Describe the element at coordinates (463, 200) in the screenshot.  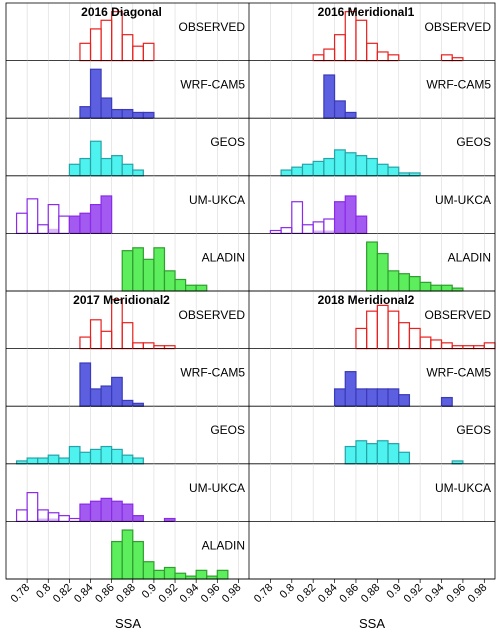
I see `model-label-1-3: UM-UKCA` at that location.